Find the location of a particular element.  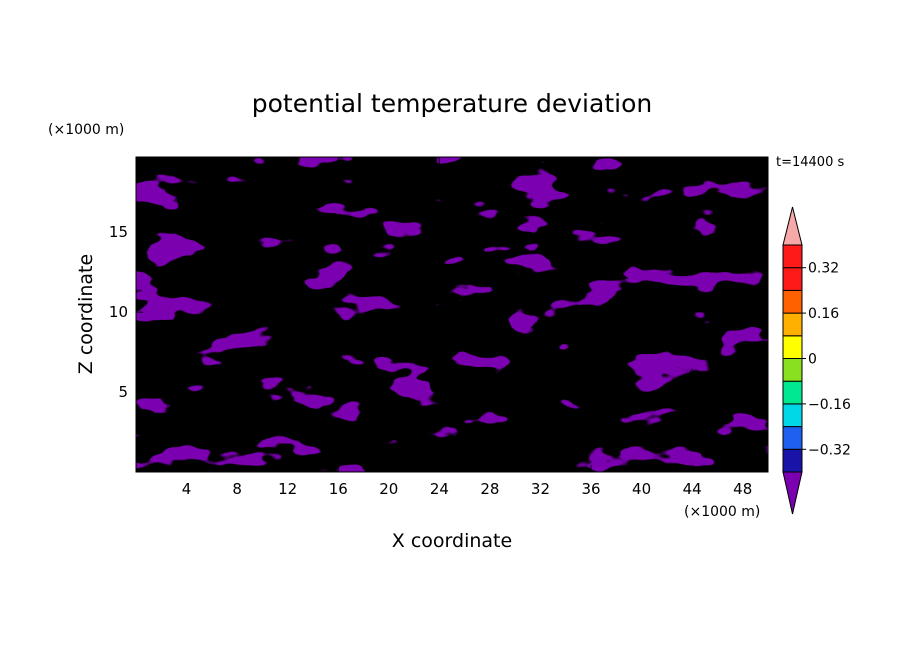

colorbar-extend-min is located at coordinates (792, 493).